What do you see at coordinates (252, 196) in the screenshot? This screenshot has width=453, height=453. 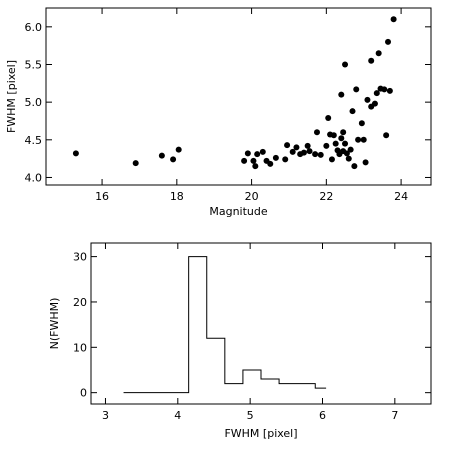 I see `scatter-x-tick-label: 20` at bounding box center [252, 196].